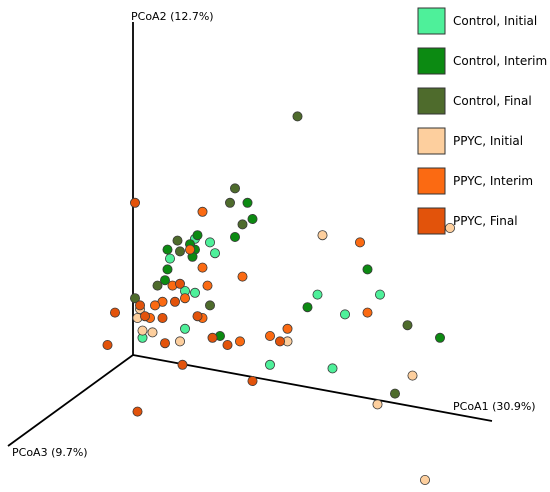  I want to click on axis-label-pcoa3: PCoA3 (9.7%), so click(50, 452).